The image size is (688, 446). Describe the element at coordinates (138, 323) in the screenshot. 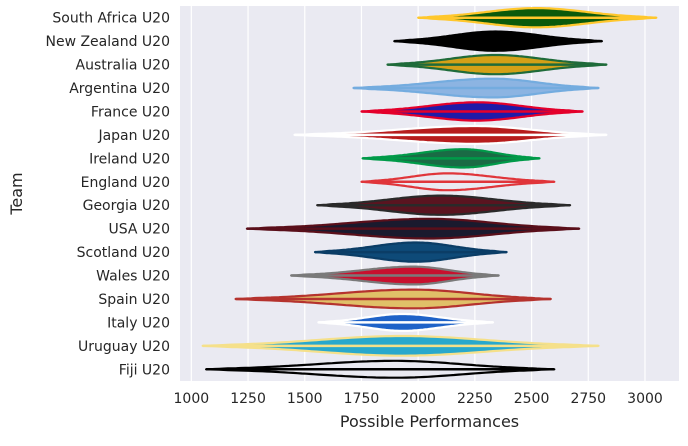

I see `y-tick-label: Italy U20` at that location.